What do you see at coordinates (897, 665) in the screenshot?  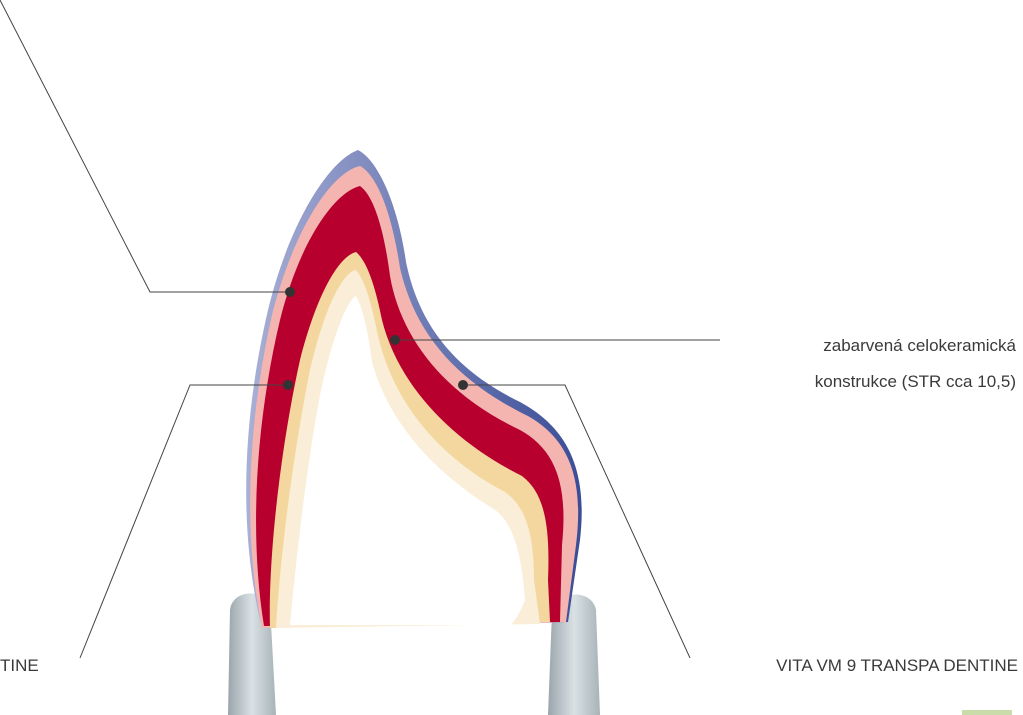 I see `label: VITA VM 9 TRANSPA DENTINE` at bounding box center [897, 665].